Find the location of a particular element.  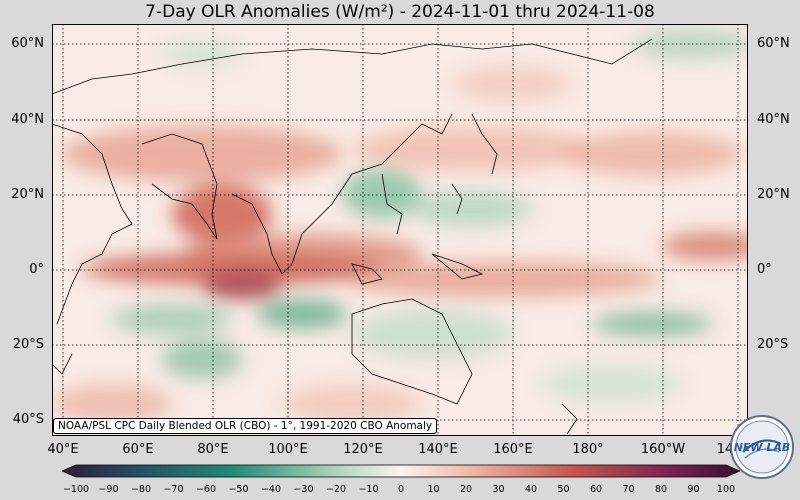

colorbar is located at coordinates (401, 471).